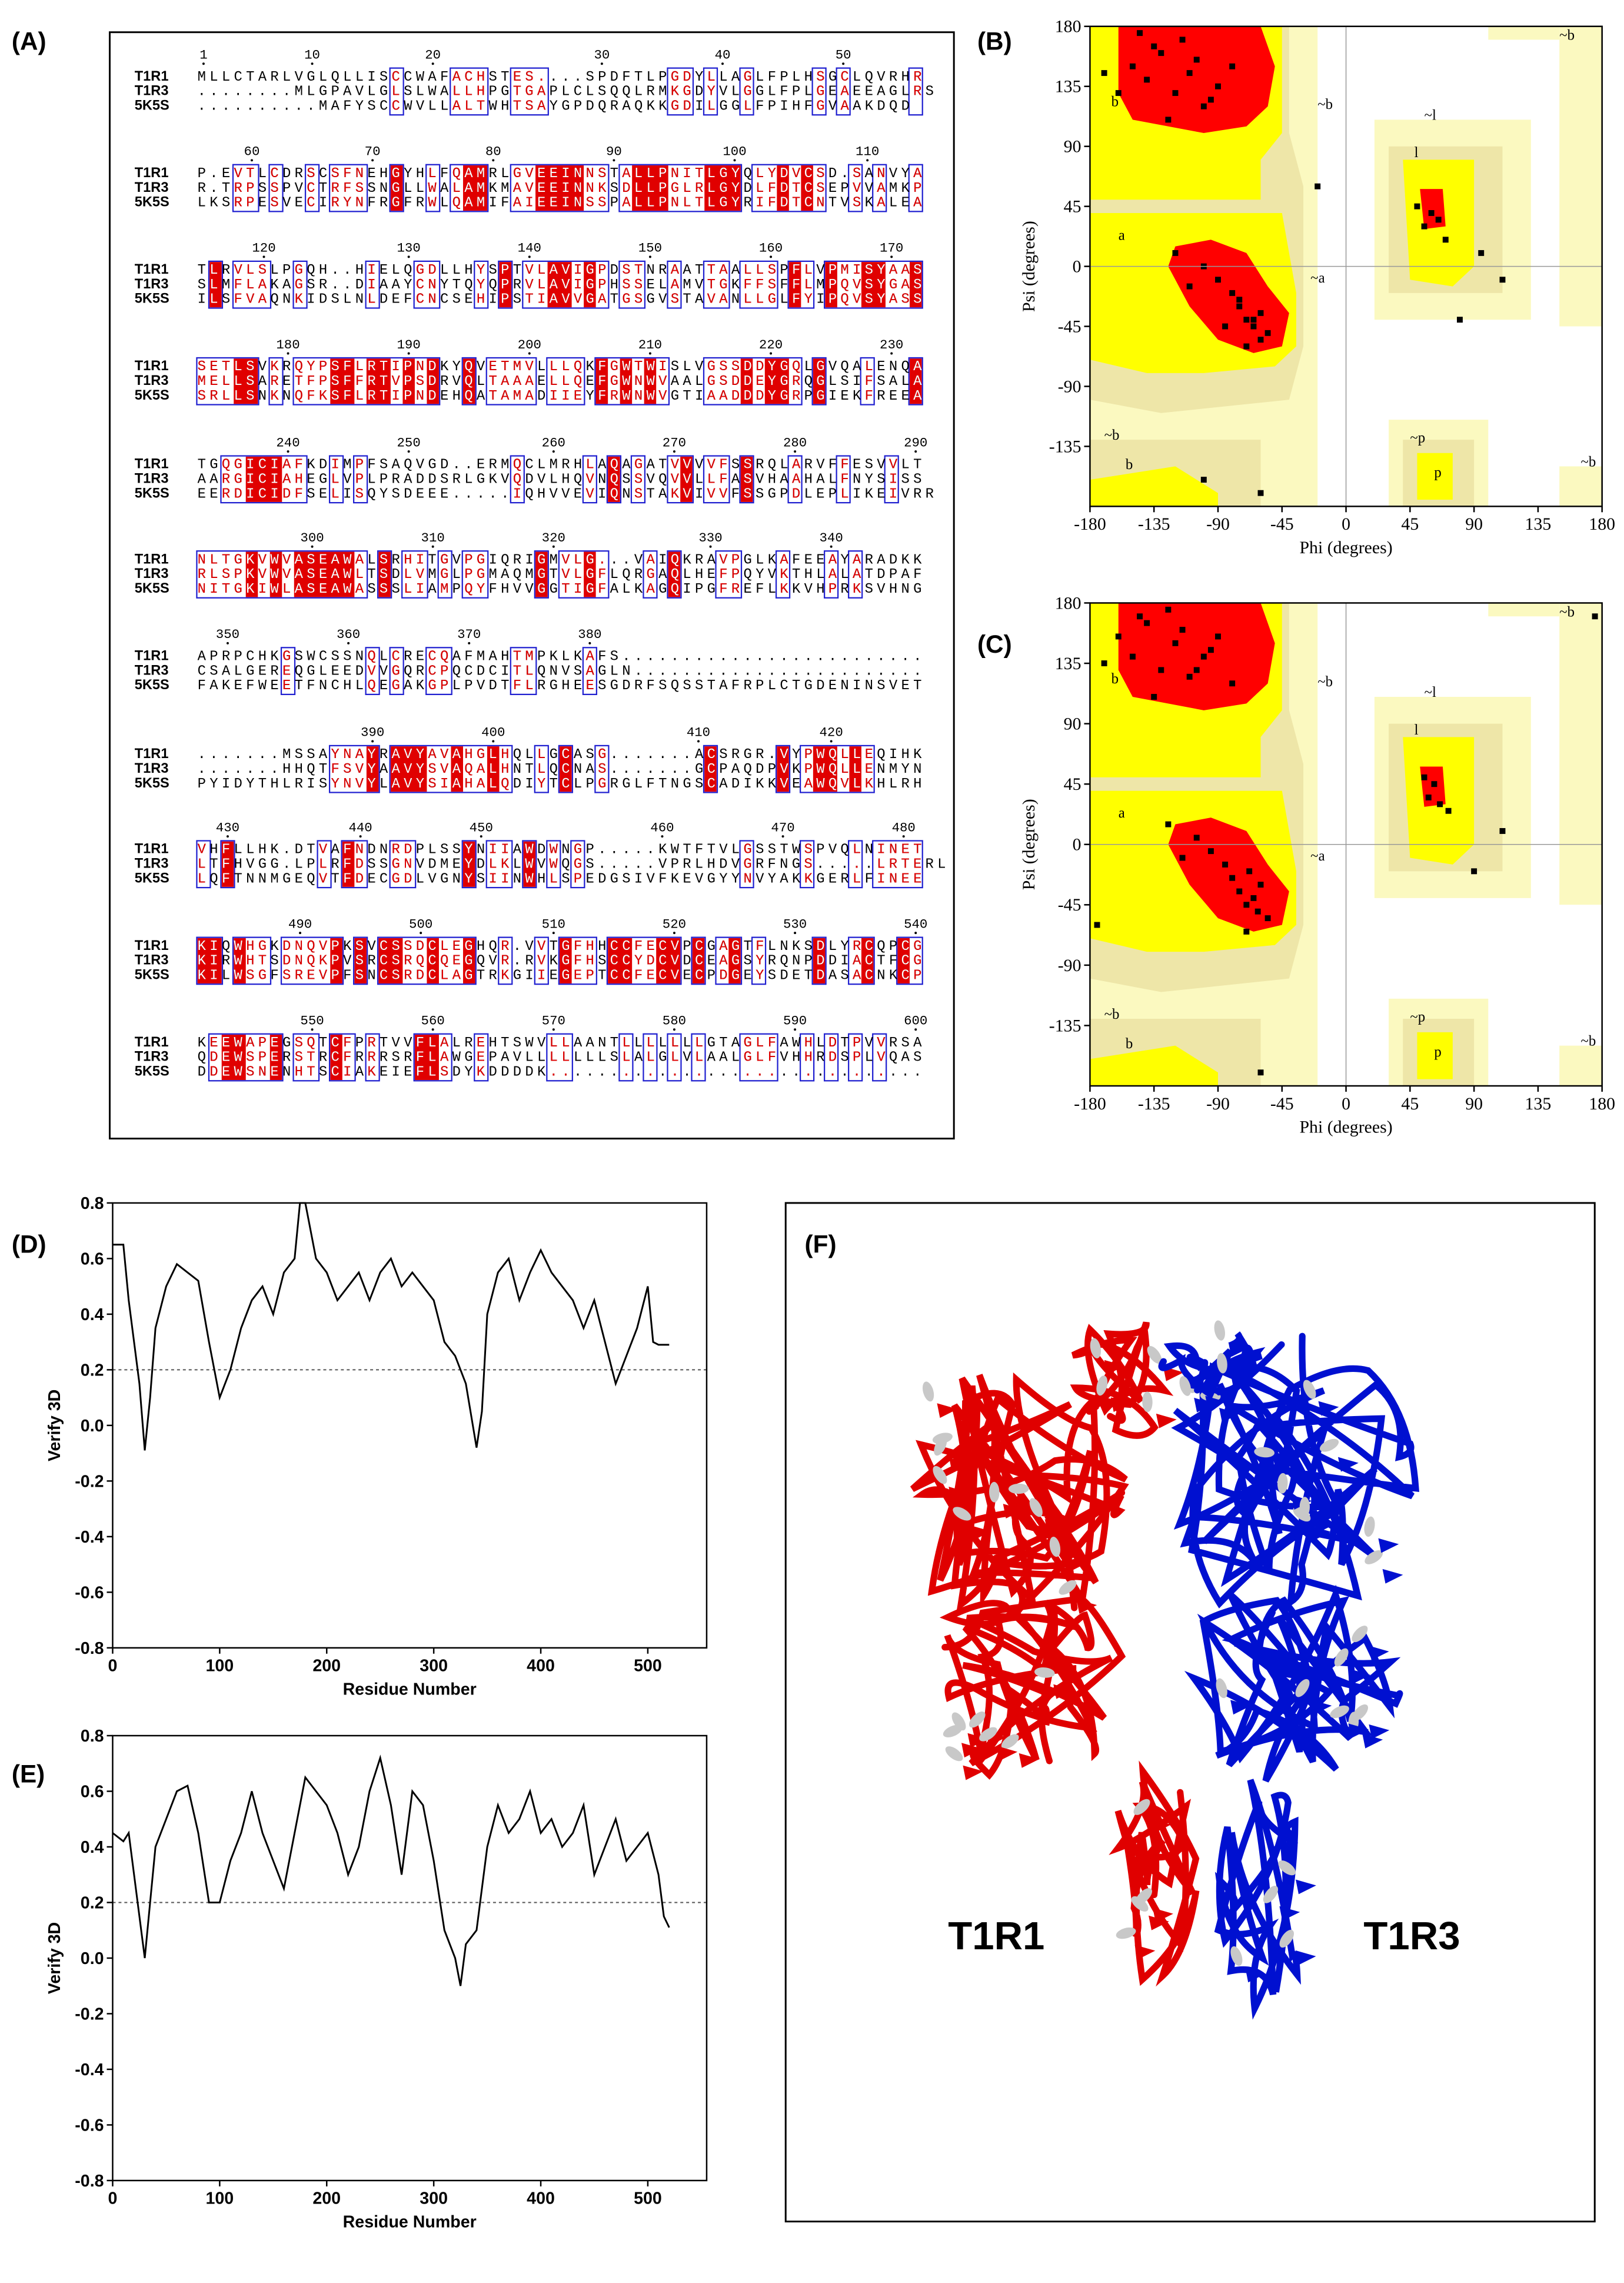  Describe the element at coordinates (541, 1666) in the screenshot. I see `x-tick-label: 400` at that location.